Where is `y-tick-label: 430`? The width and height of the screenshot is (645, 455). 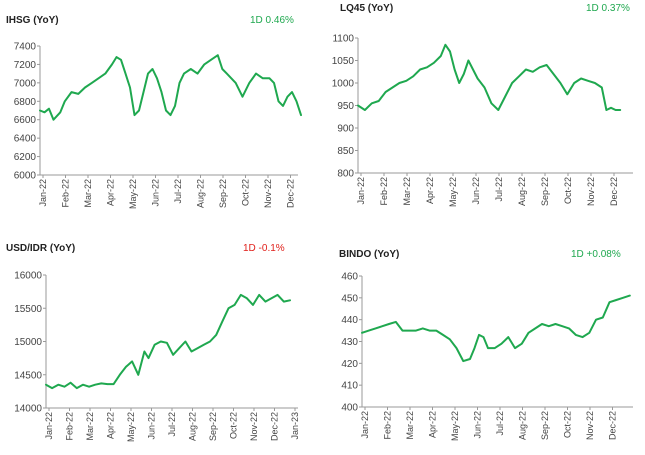 y-tick-label: 430 is located at coordinates (349, 342).